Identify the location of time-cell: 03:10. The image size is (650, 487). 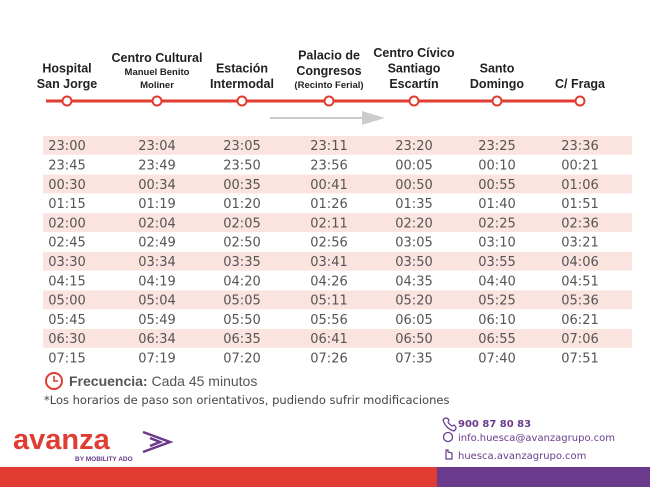
(496, 243).